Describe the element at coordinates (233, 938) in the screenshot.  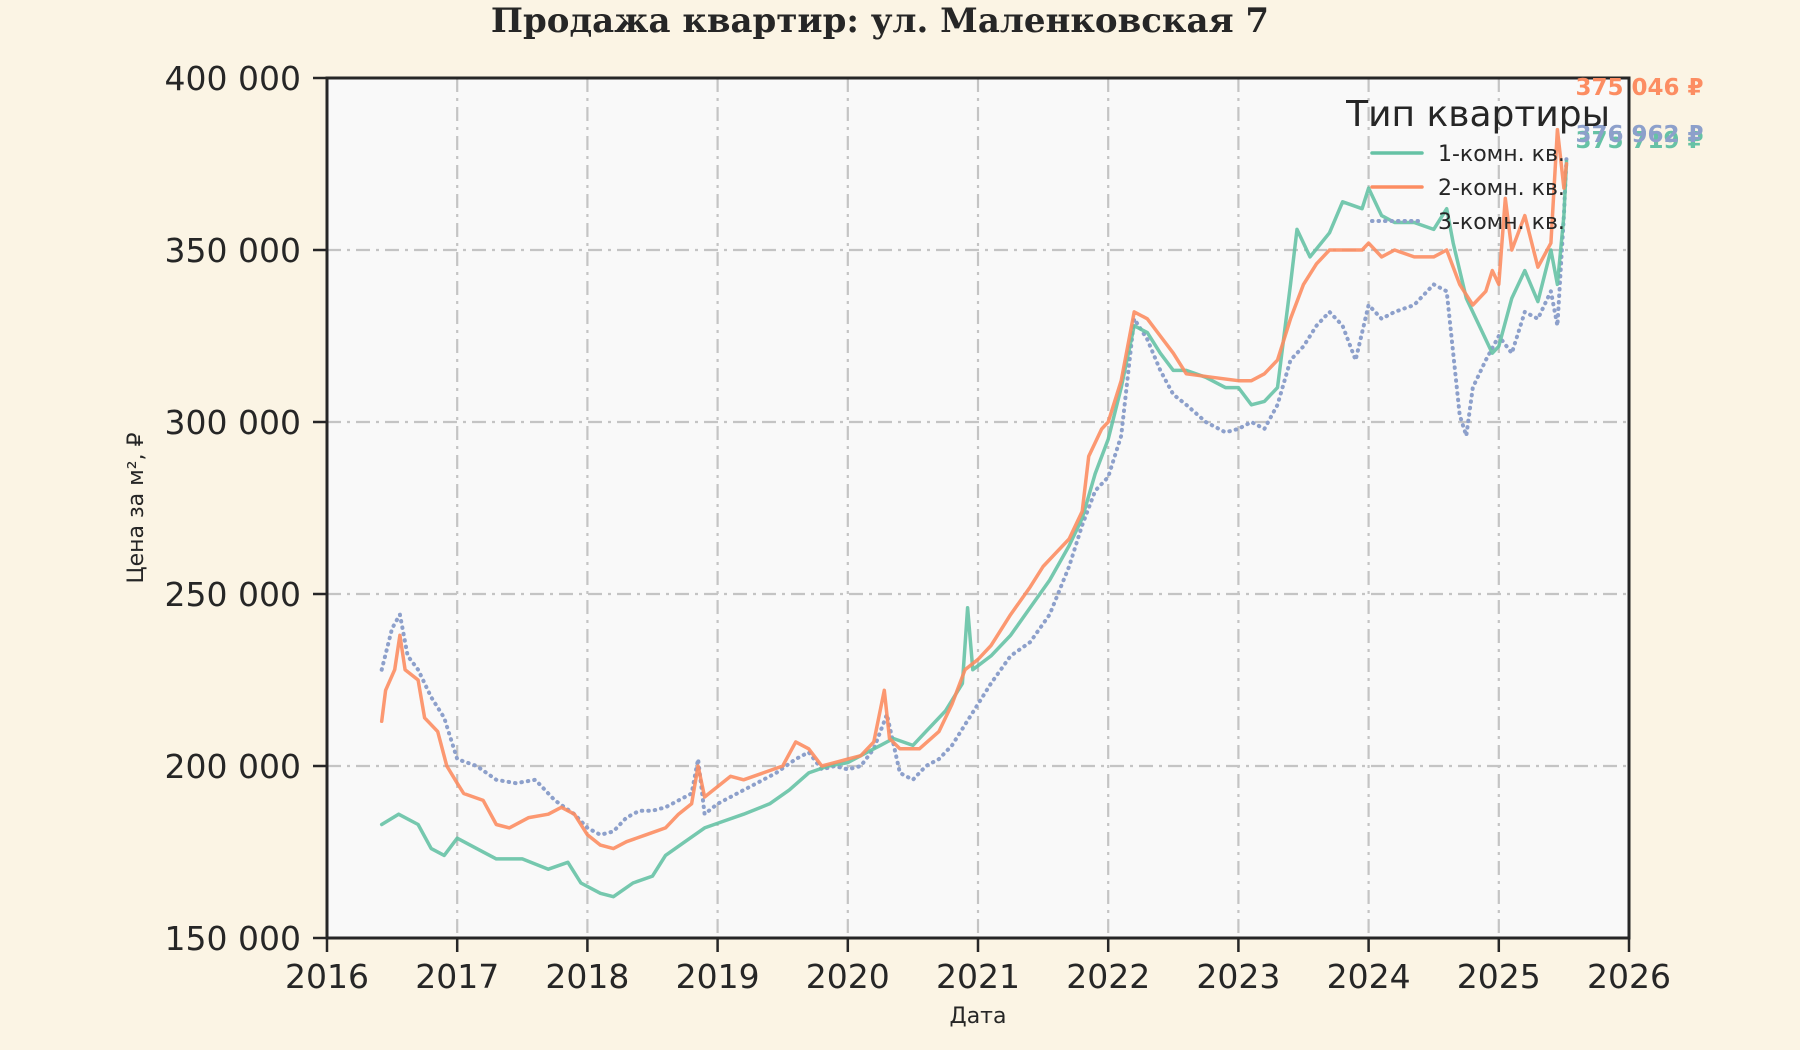
I see `y-tick-label: 150 000` at that location.